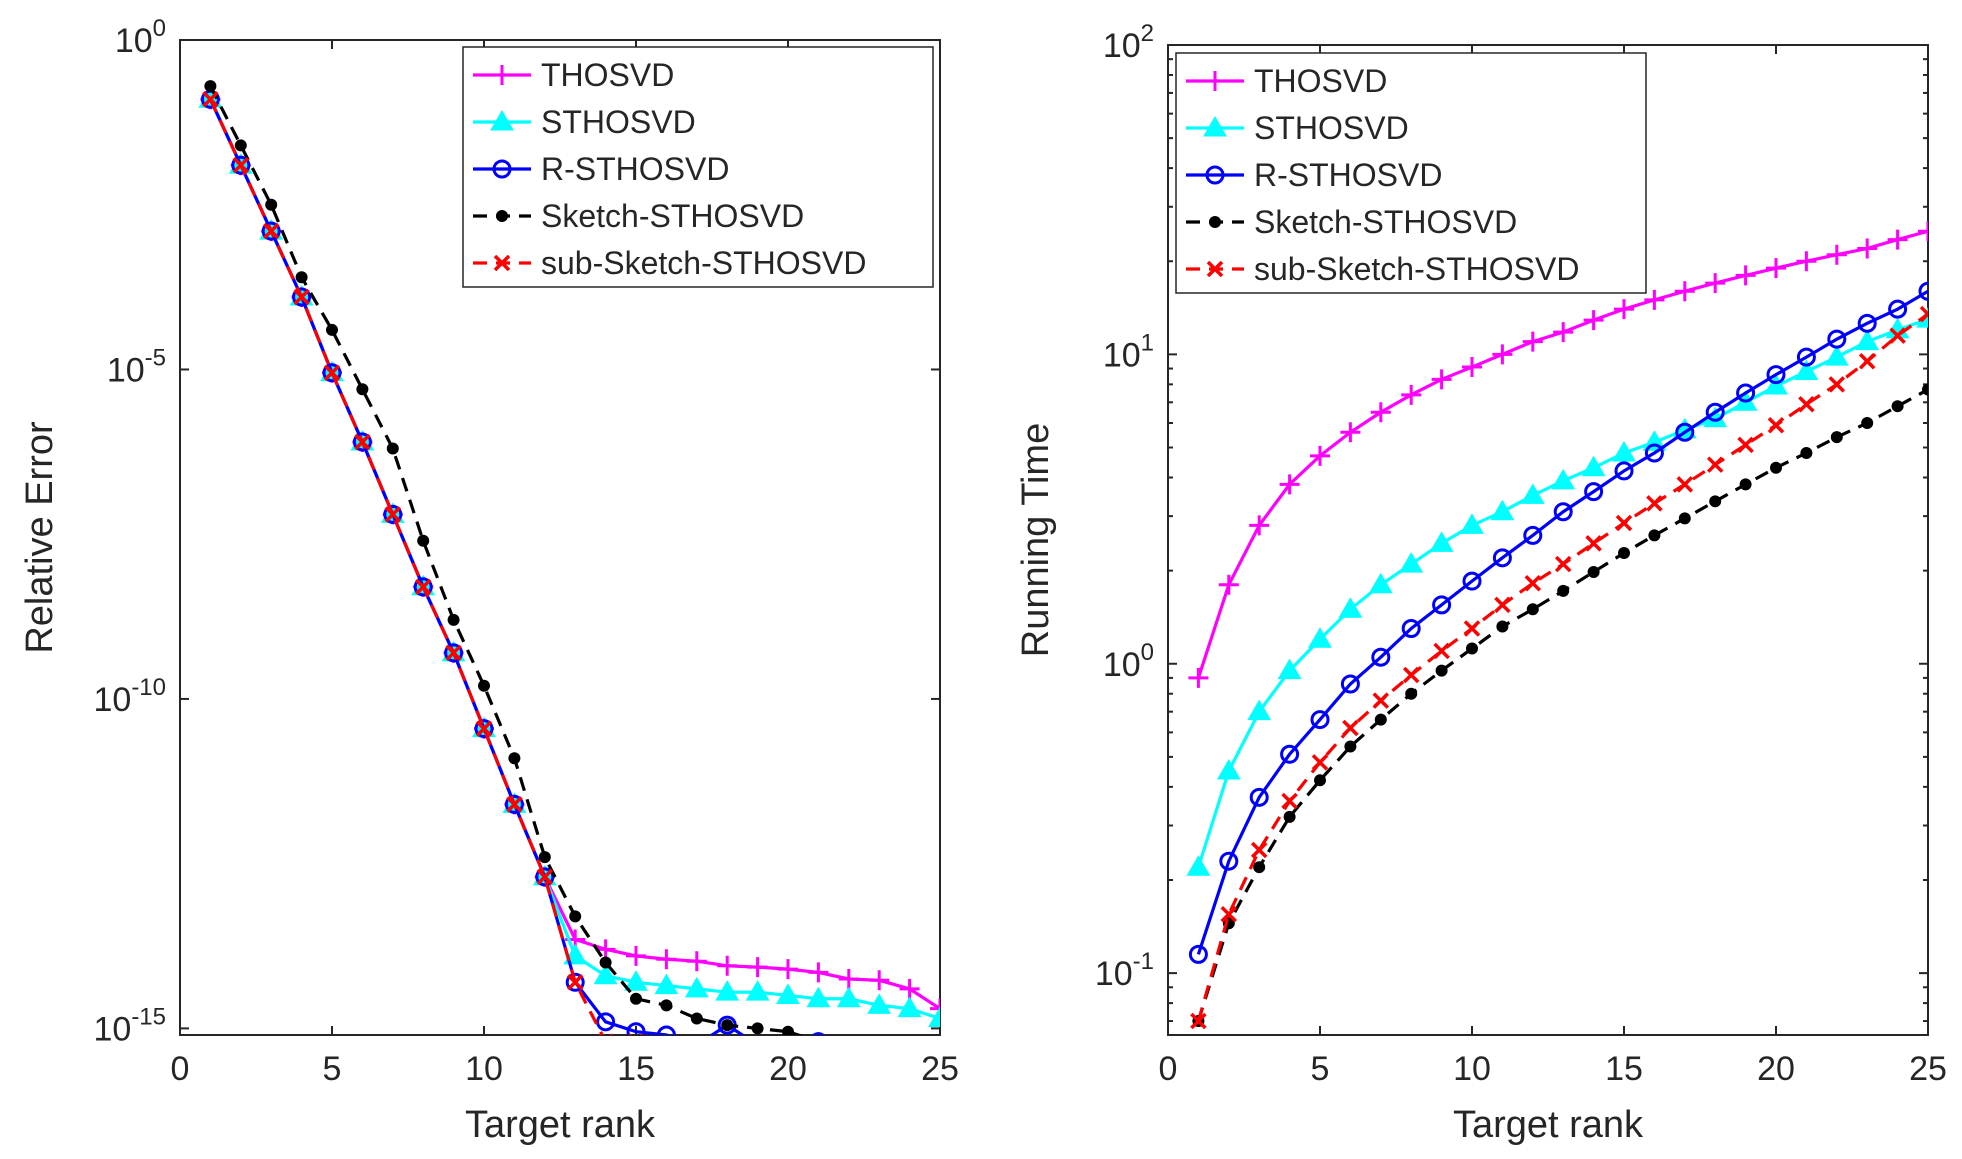  Describe the element at coordinates (1928, 1069) in the screenshot. I see `x-tick-label: 25` at that location.